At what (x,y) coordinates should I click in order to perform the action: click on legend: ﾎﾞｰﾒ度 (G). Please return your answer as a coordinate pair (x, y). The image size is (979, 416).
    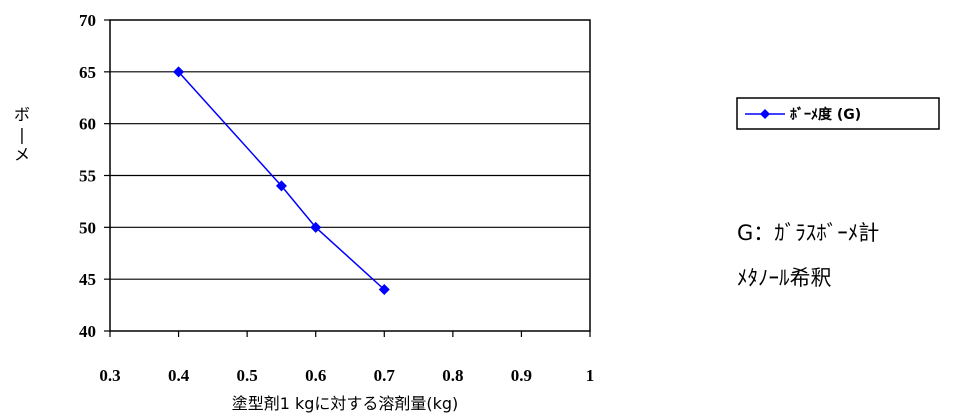
    Looking at the image, I should click on (838, 113).